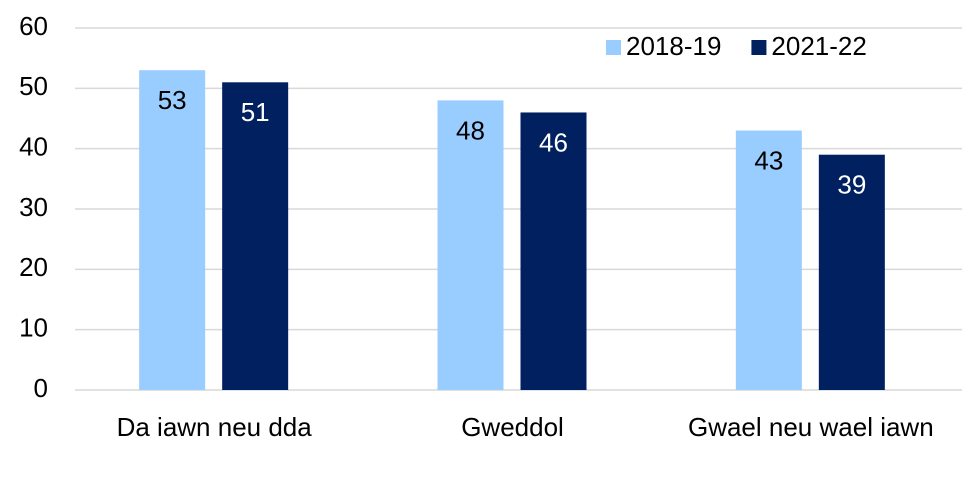  I want to click on y-tick-label: 40, so click(33, 147).